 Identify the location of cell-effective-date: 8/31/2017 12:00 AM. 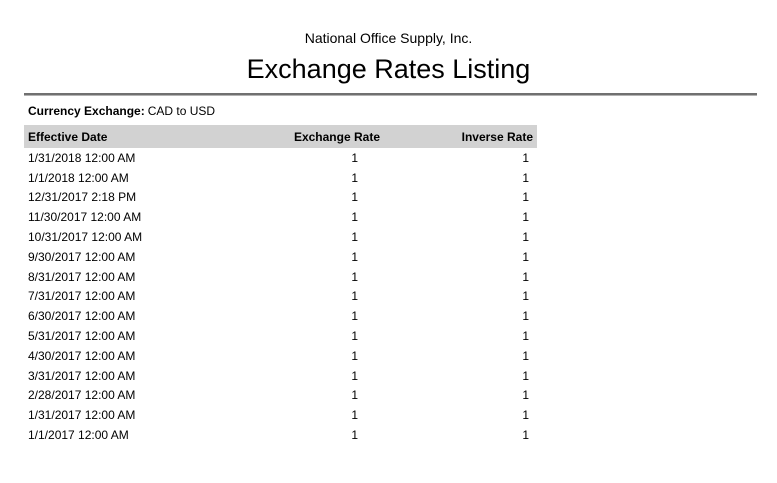
(82, 276).